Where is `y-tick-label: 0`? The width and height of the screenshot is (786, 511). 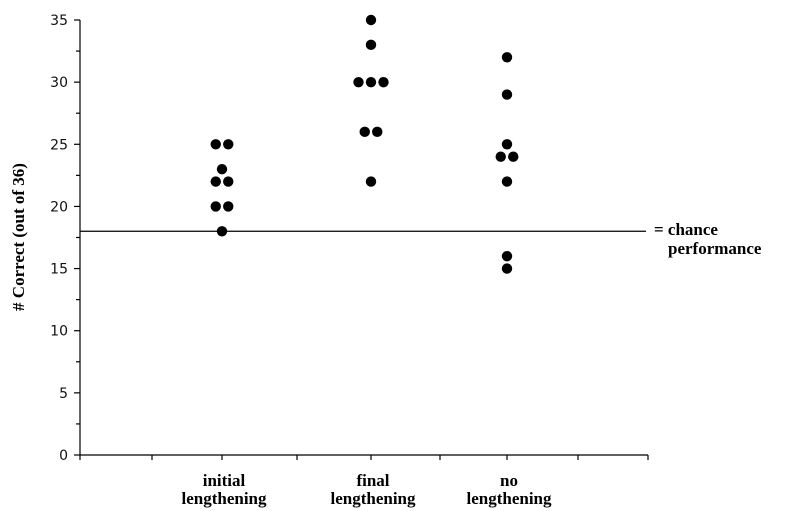
y-tick-label: 0 is located at coordinates (63, 456).